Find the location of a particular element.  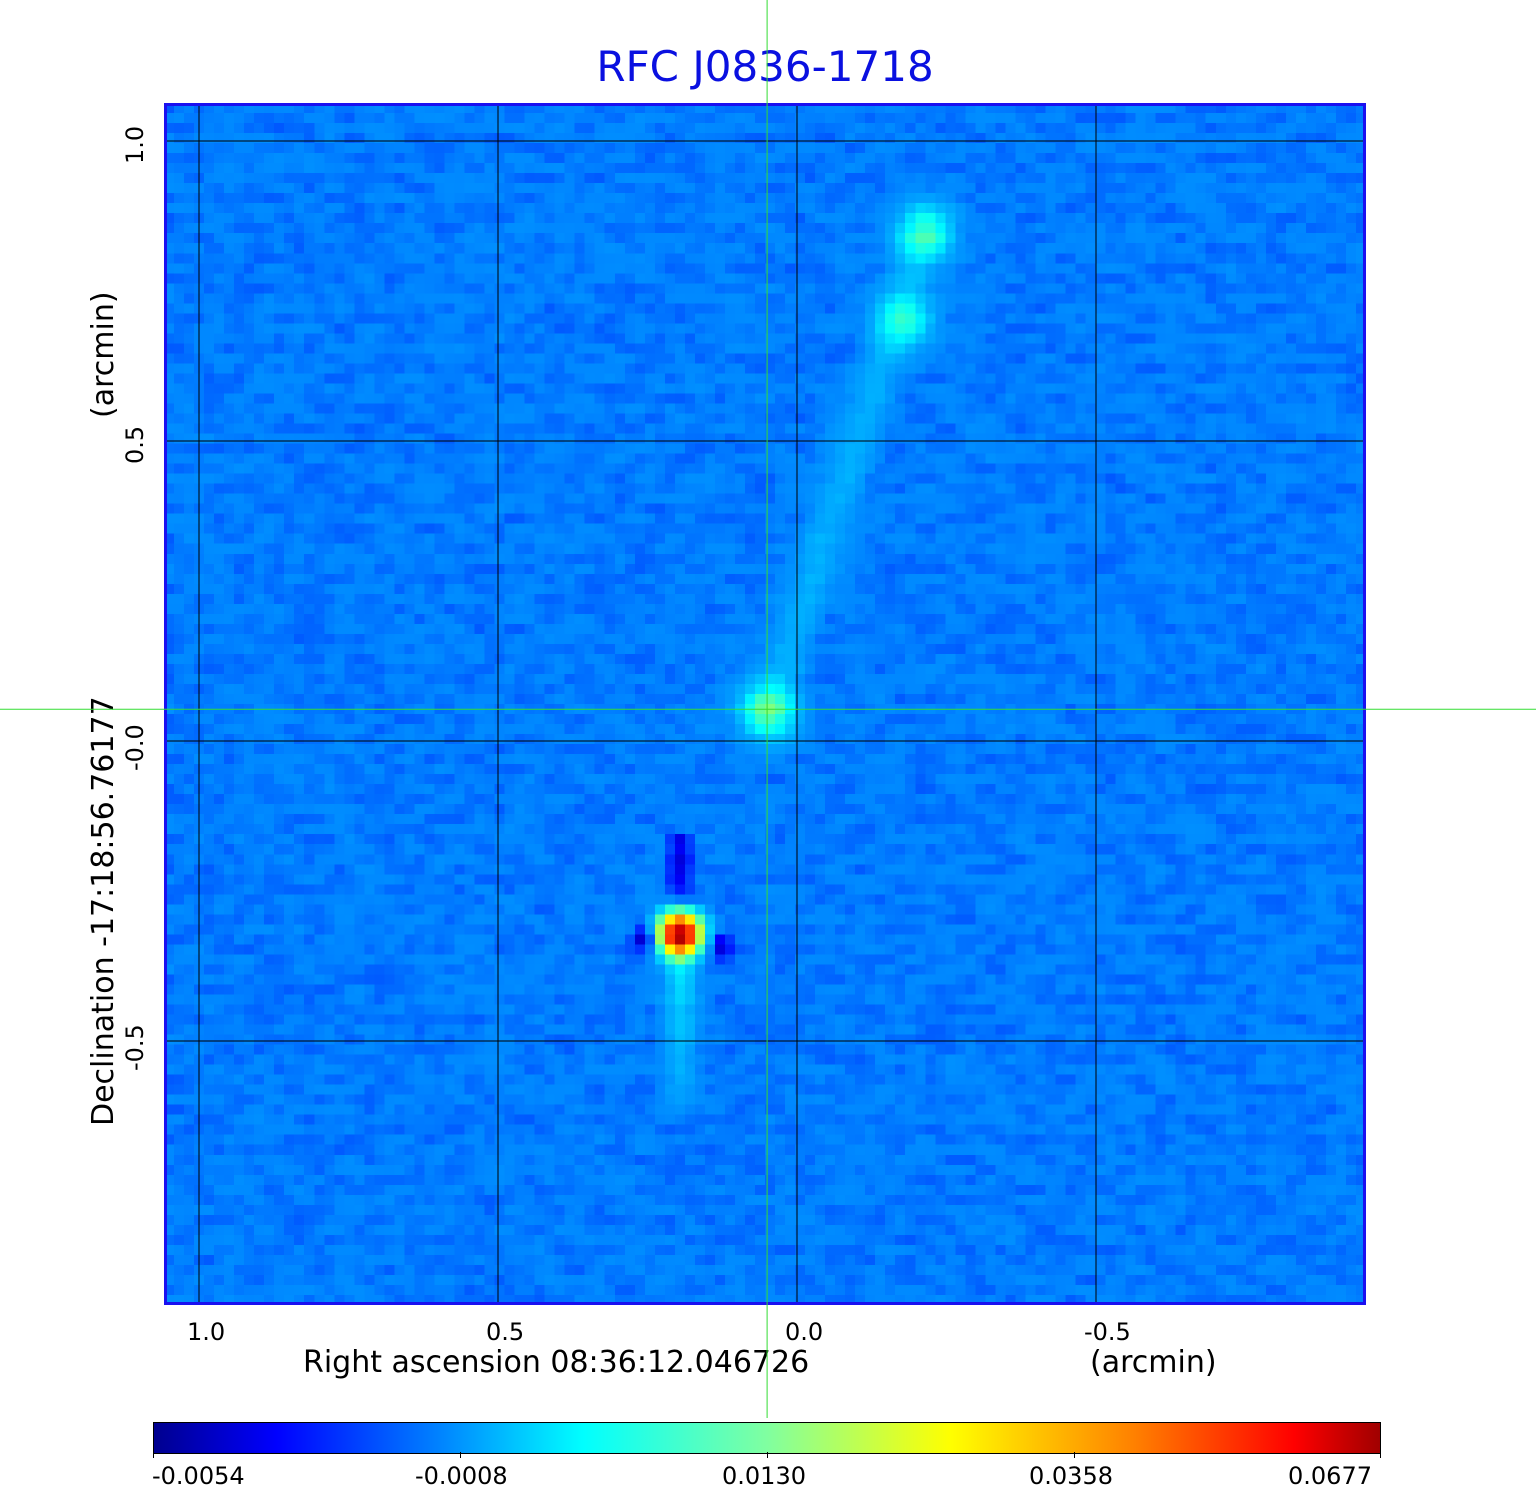

colorbar-tick-label: 0.0130 is located at coordinates (764, 1476).